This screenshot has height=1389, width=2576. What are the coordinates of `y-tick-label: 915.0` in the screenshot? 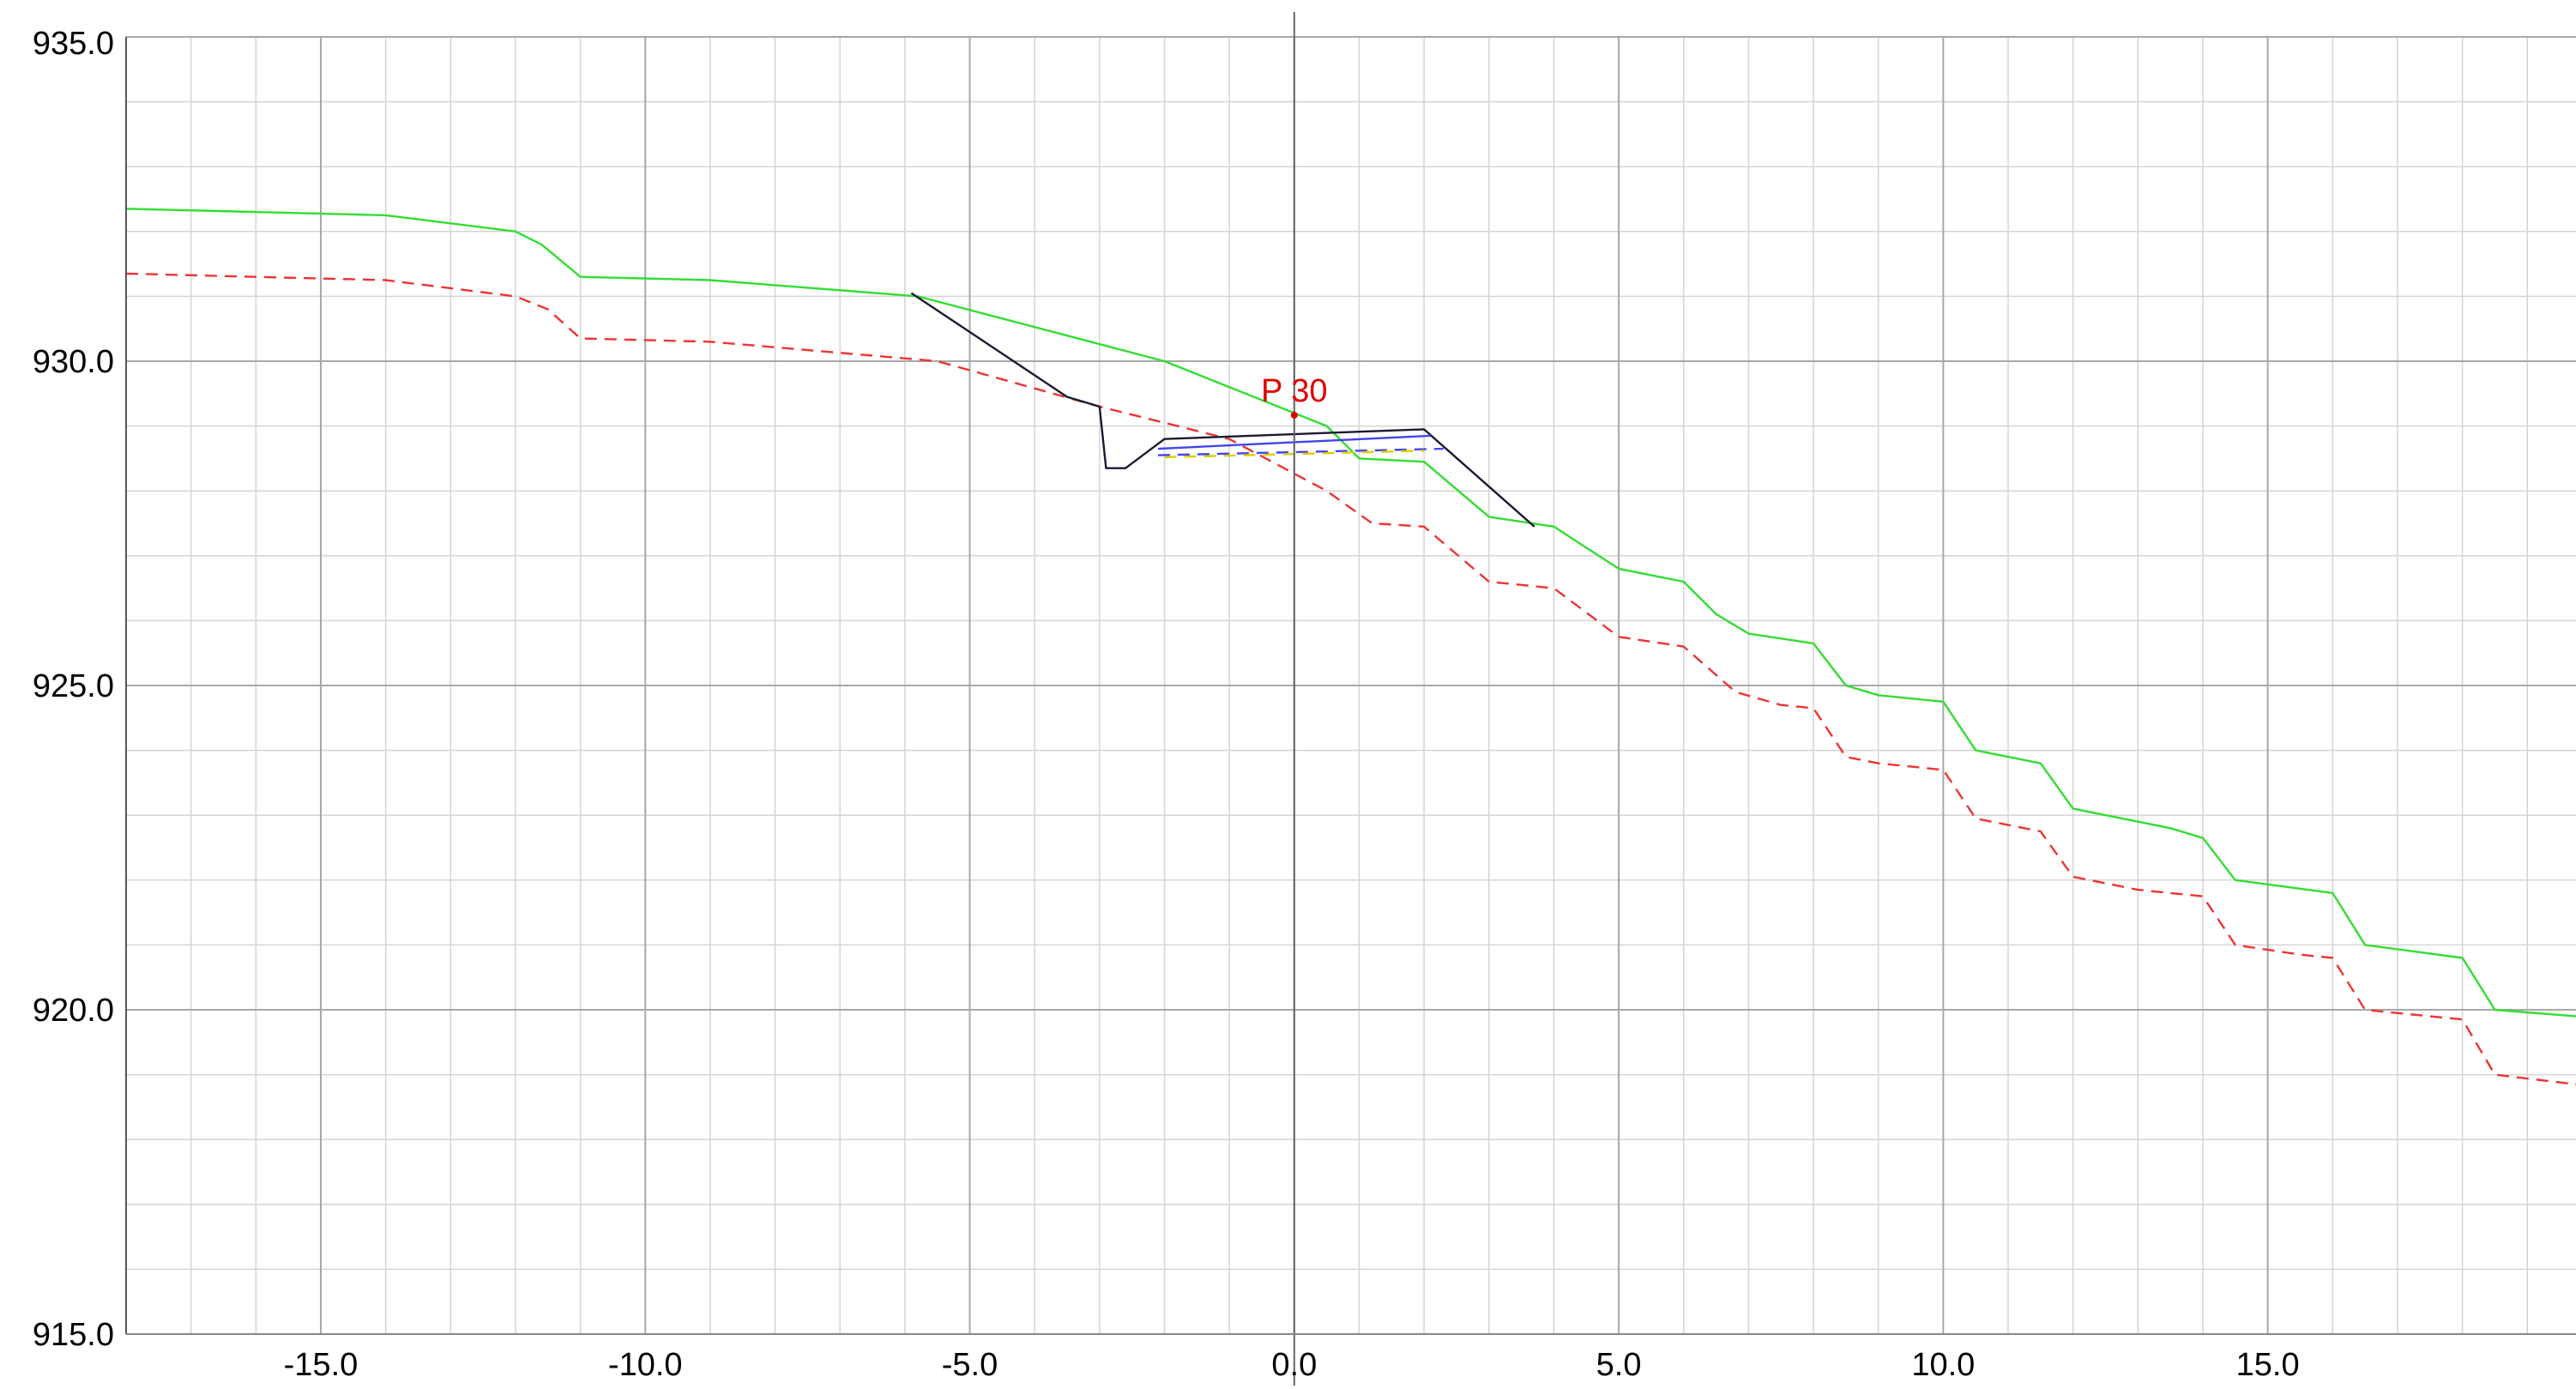 It's located at (73, 1335).